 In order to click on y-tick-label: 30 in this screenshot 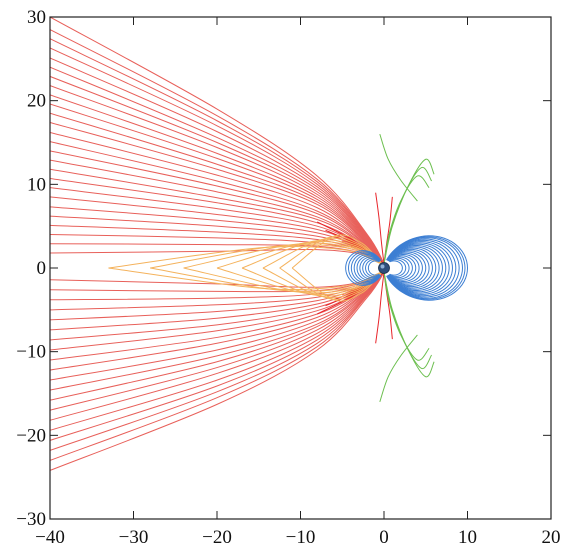, I will do `click(36, 17)`.